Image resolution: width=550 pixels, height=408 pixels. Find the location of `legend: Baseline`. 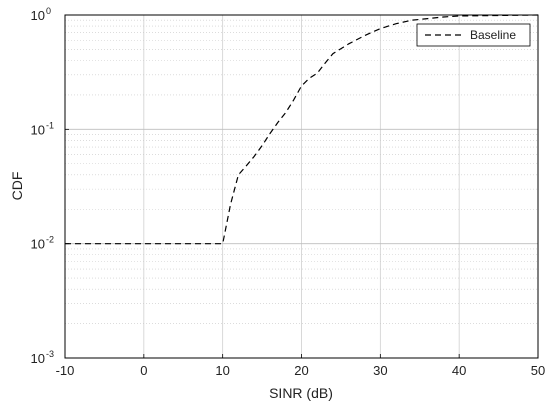

legend: Baseline is located at coordinates (473, 35).